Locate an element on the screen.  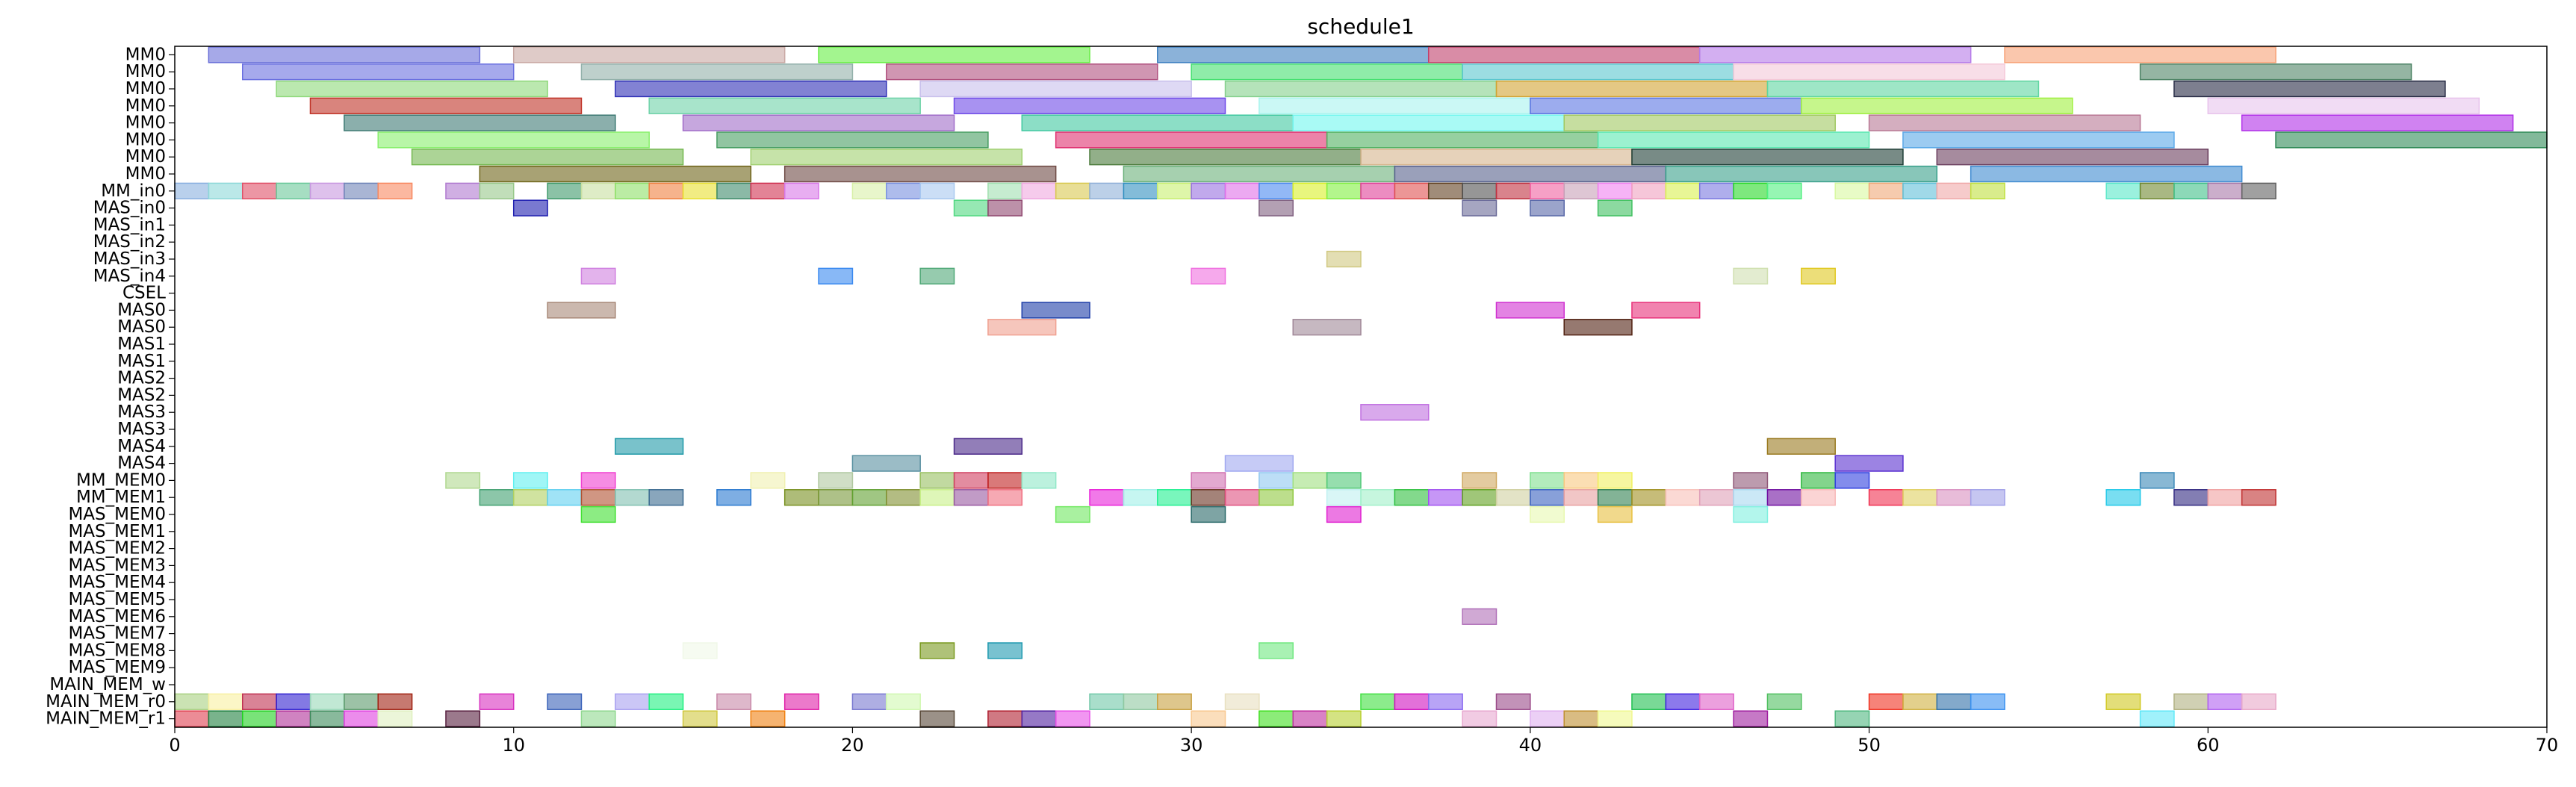
y-tick-label: MAS0 is located at coordinates (142, 310).